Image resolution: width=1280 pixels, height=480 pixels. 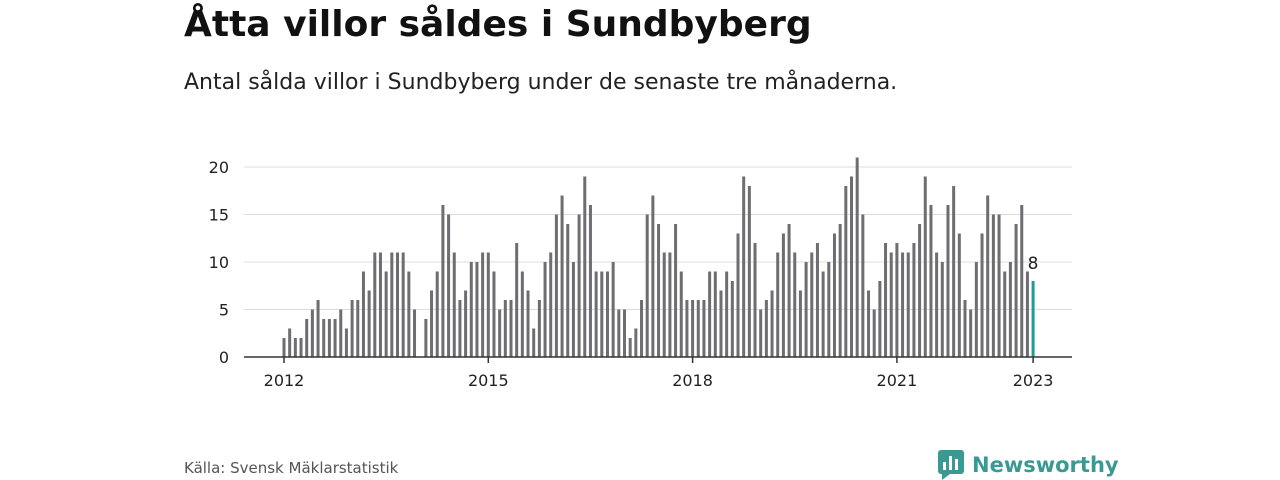 What do you see at coordinates (224, 357) in the screenshot?
I see `y-tick-label: 0` at bounding box center [224, 357].